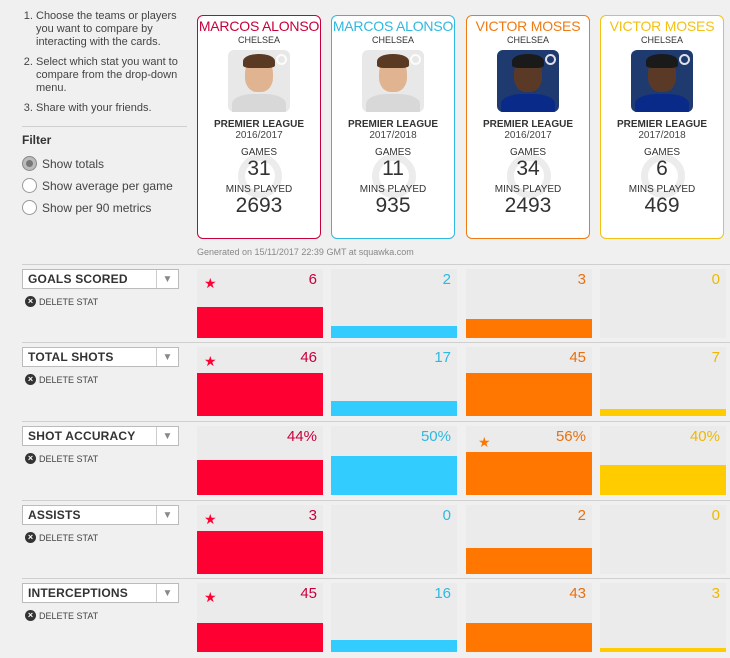 Image resolution: width=730 pixels, height=658 pixels. I want to click on stat-select: TOTAL SHOTS ▼, so click(100, 357).